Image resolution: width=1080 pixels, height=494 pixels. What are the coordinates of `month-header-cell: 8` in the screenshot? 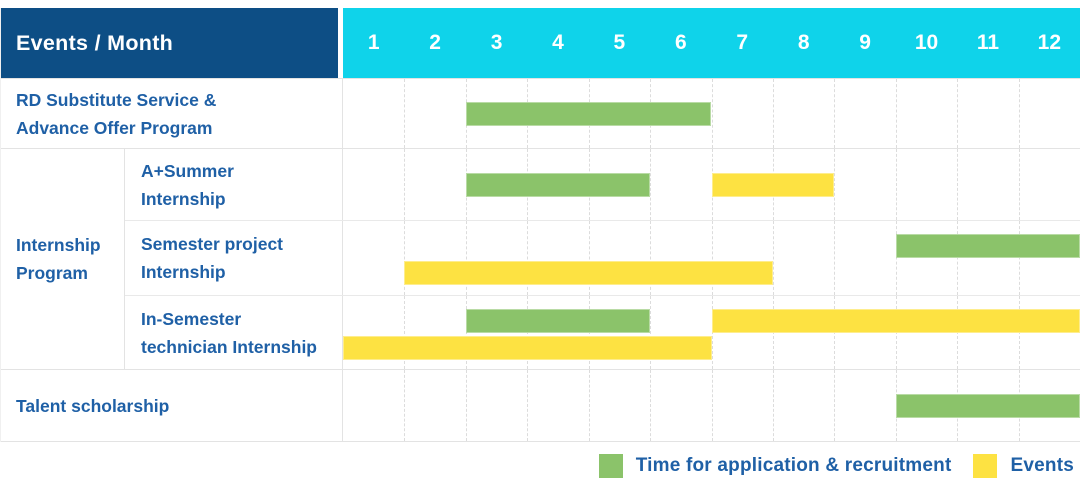 It's located at (803, 42).